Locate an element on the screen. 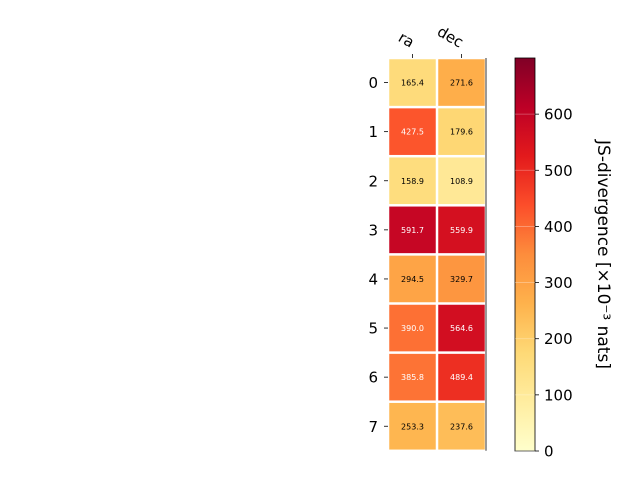 This screenshot has height=480, width=640. cell-value-label: 179.6 is located at coordinates (461, 132).